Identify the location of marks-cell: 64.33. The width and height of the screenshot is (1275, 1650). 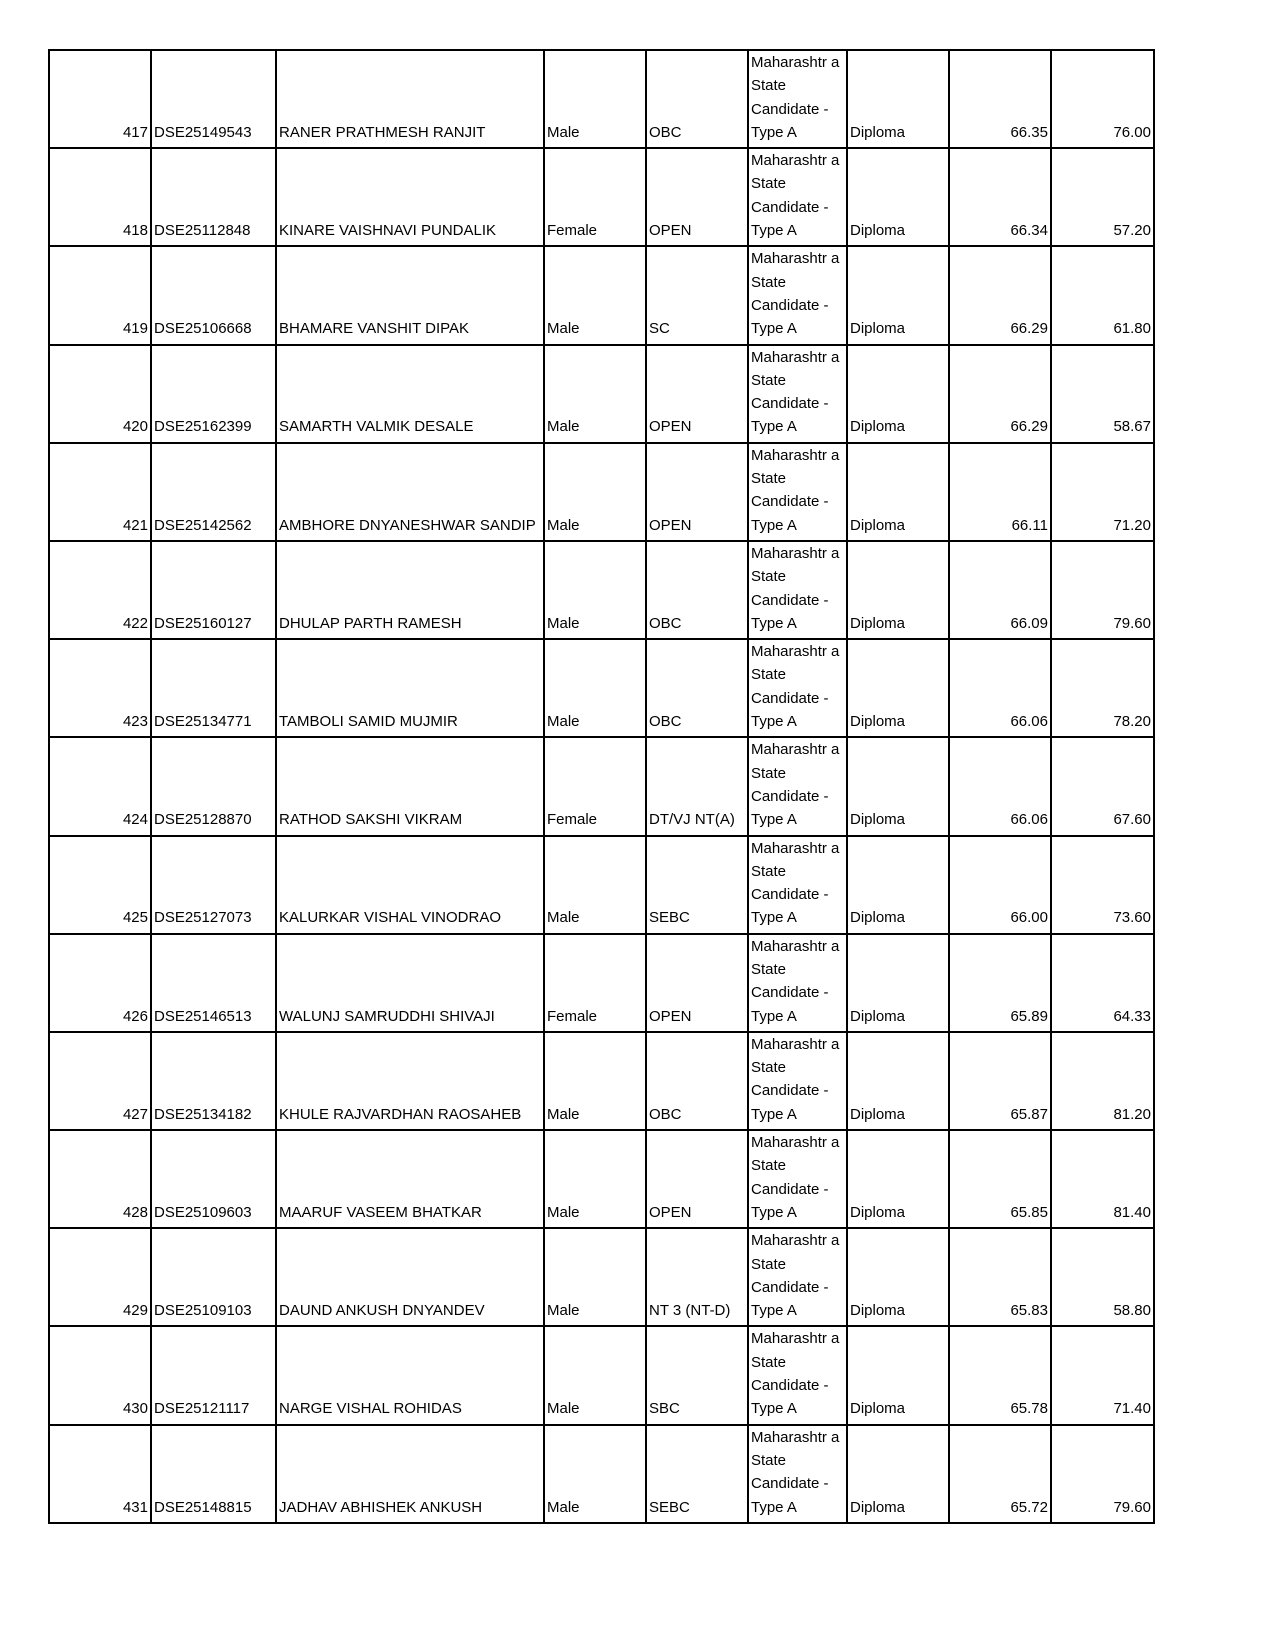
(1102, 982).